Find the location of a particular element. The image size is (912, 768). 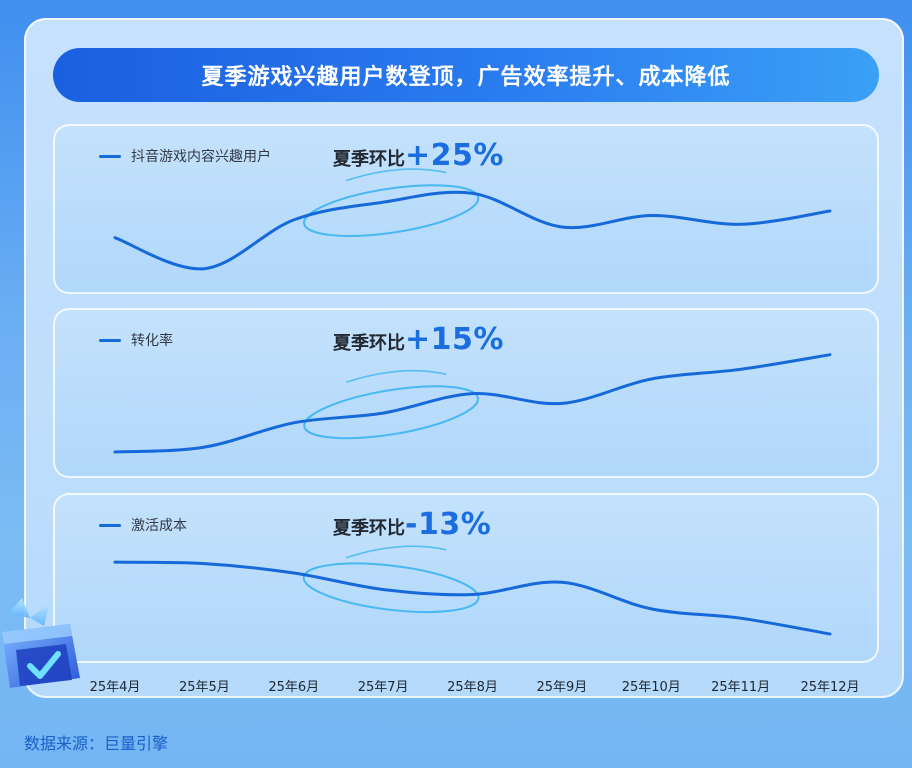

headline-banner: 夏季游戏兴趣用户数登顶，广告效率提升、成本降低 is located at coordinates (466, 75).